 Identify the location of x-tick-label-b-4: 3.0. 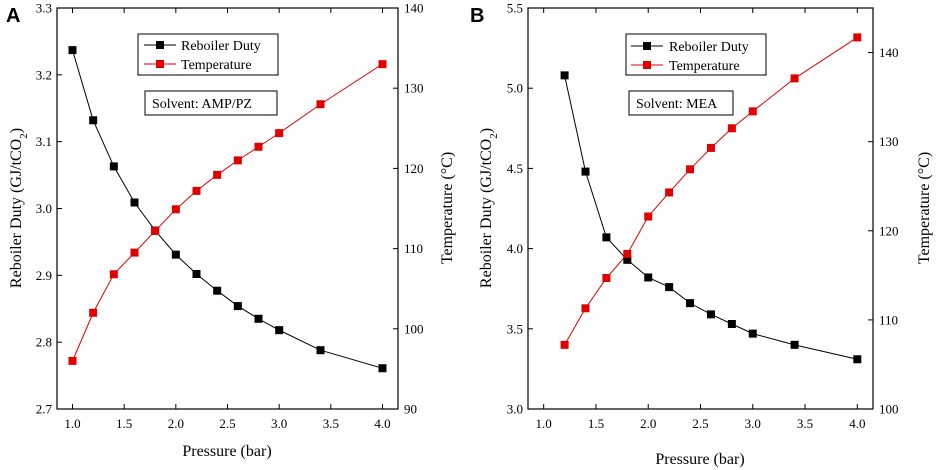
(753, 423).